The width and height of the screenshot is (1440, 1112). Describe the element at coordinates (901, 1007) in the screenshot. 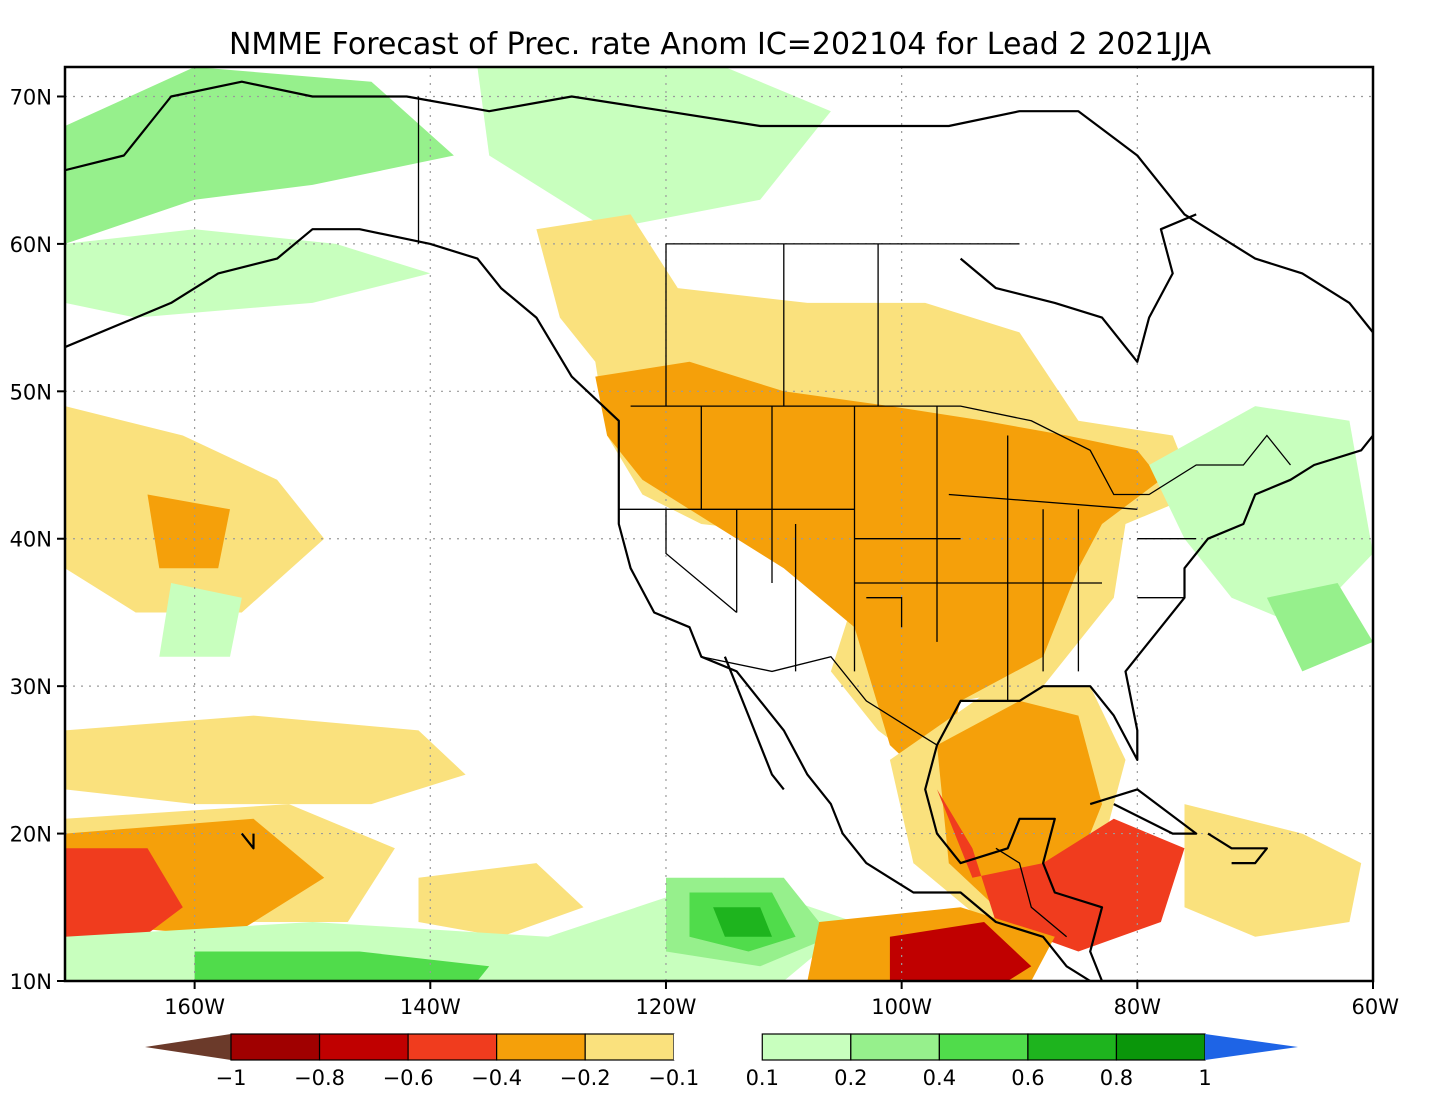

I see `x-tick-label: 100W` at that location.